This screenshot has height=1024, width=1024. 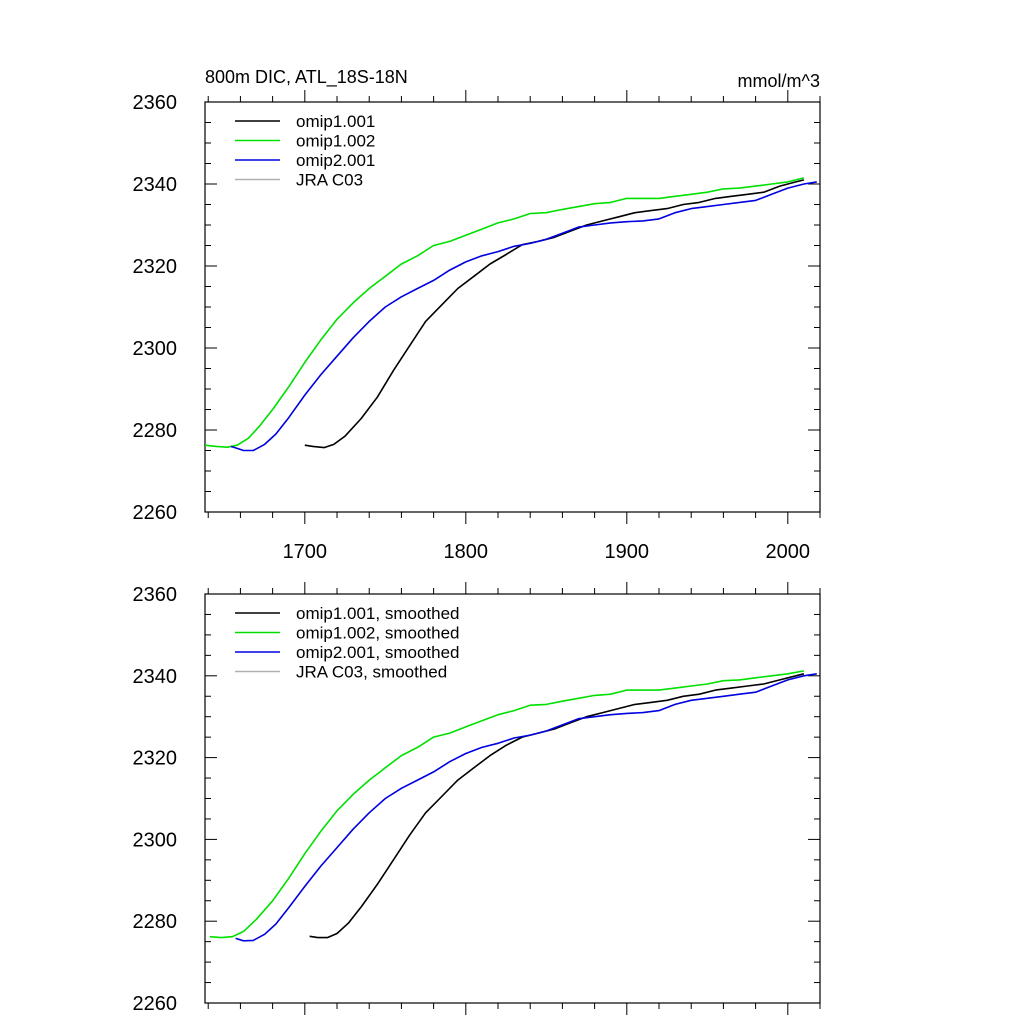 What do you see at coordinates (779, 81) in the screenshot?
I see `units-label: mmol/m^3` at bounding box center [779, 81].